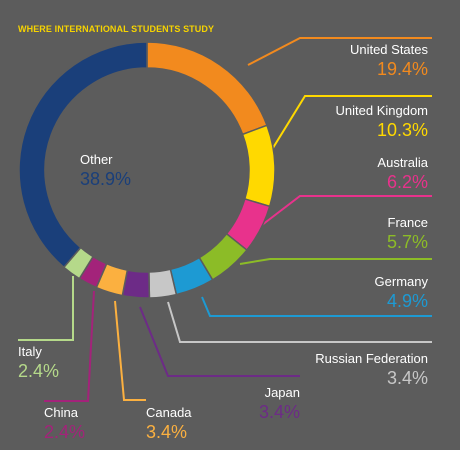  Describe the element at coordinates (346, 210) in the screenshot. I see `leader-line-australia` at that location.